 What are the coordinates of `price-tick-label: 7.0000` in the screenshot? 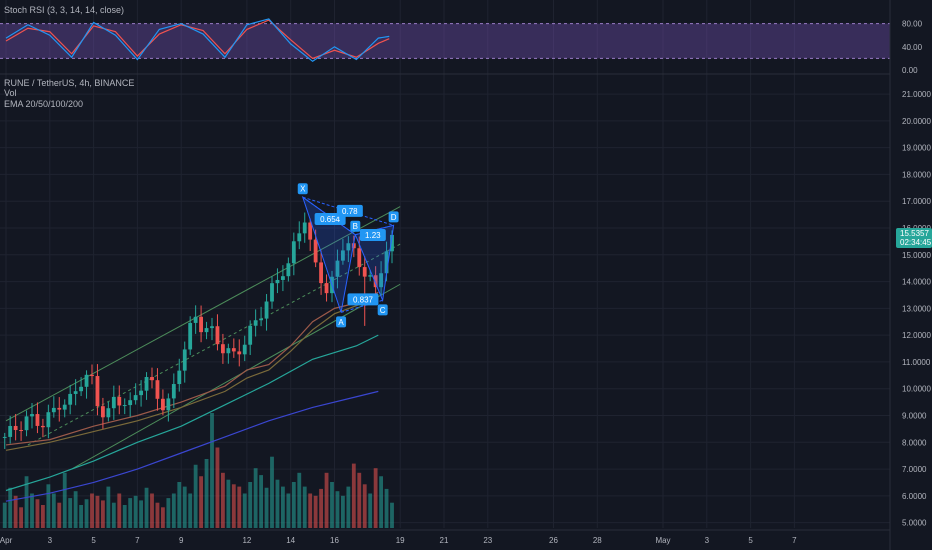 It's located at (914, 469).